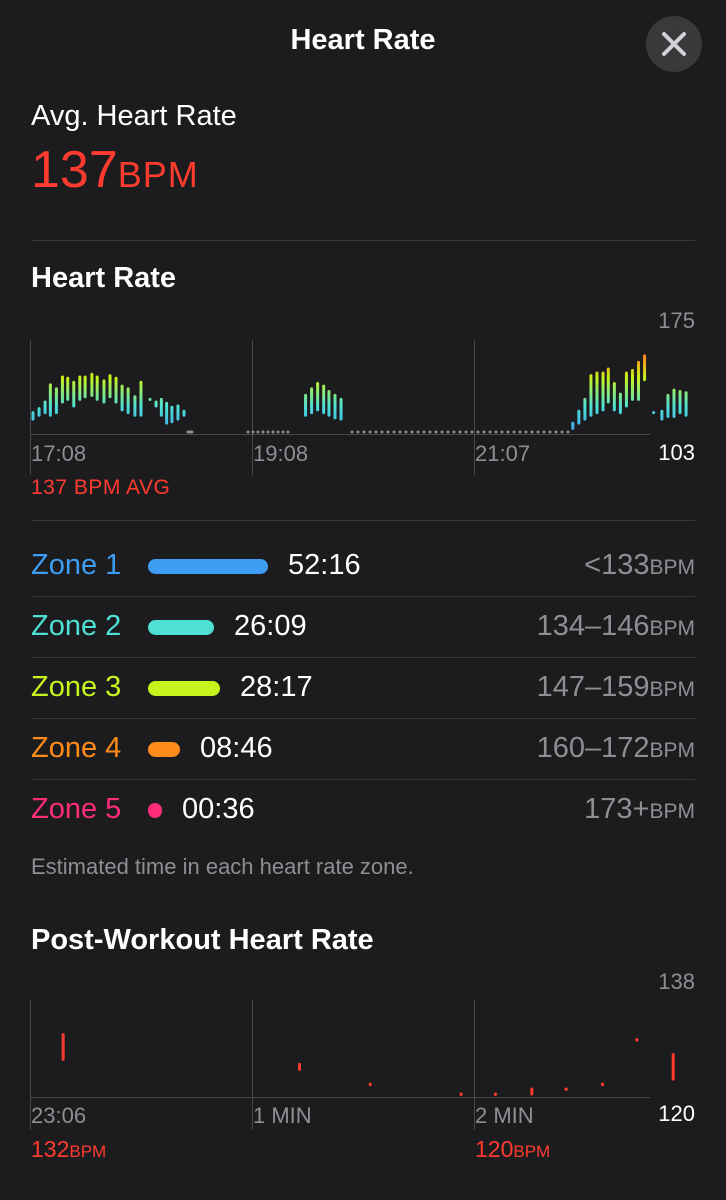  I want to click on avg-value-number: 137, so click(74, 170).